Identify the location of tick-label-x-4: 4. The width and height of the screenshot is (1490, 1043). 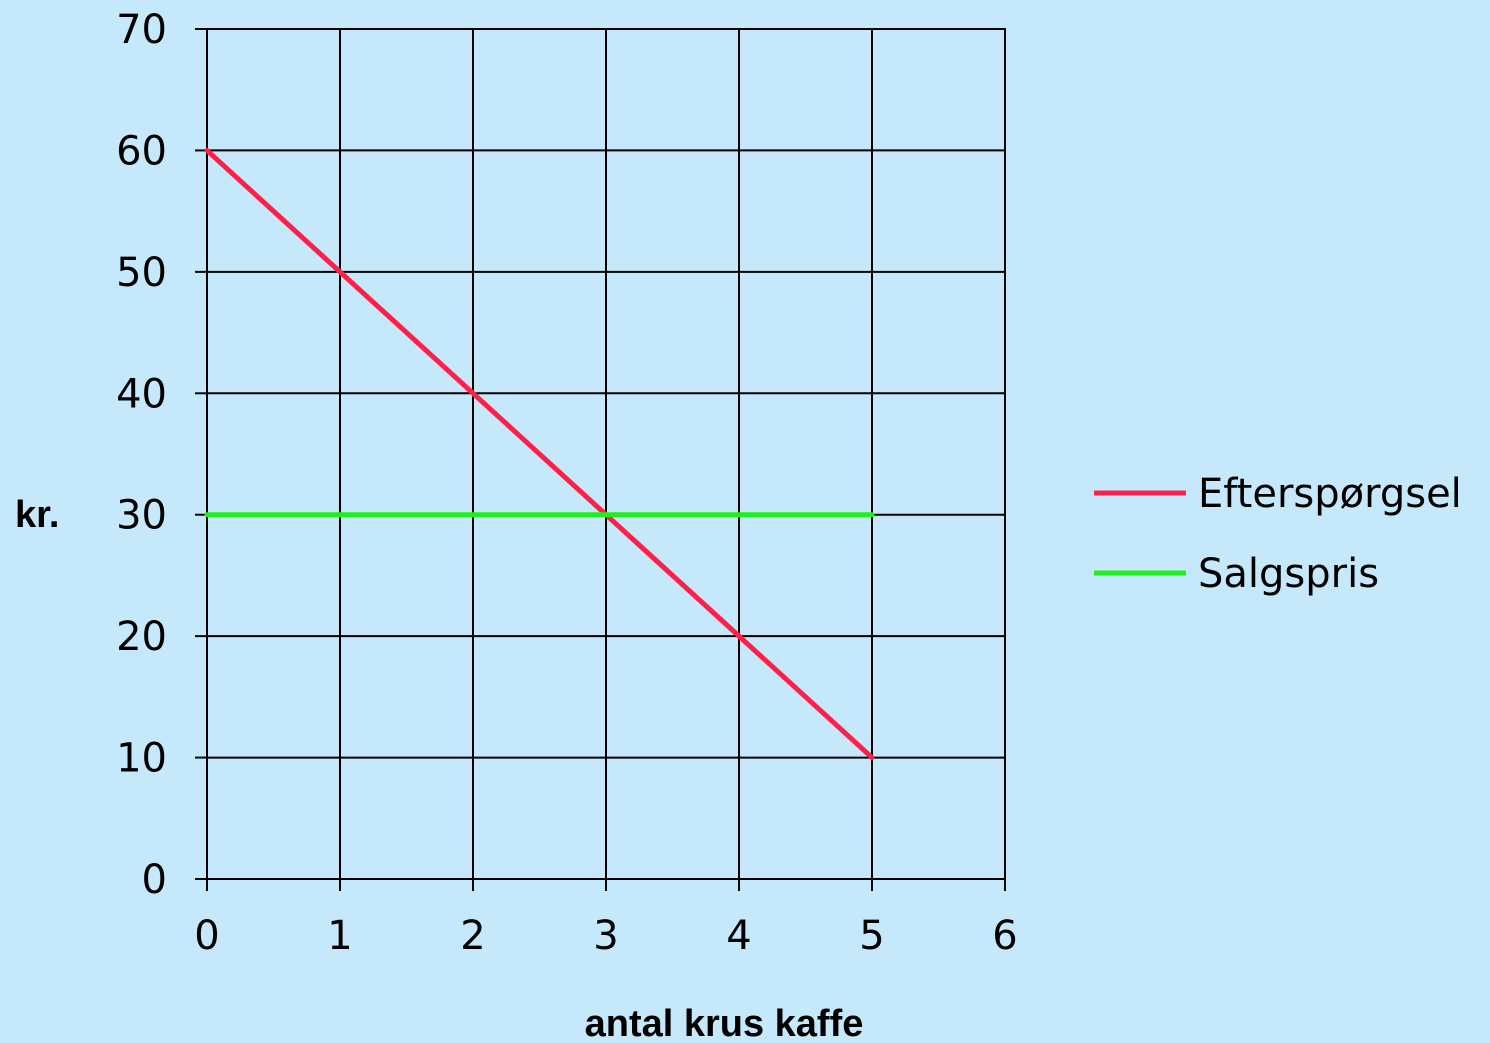
(738, 936).